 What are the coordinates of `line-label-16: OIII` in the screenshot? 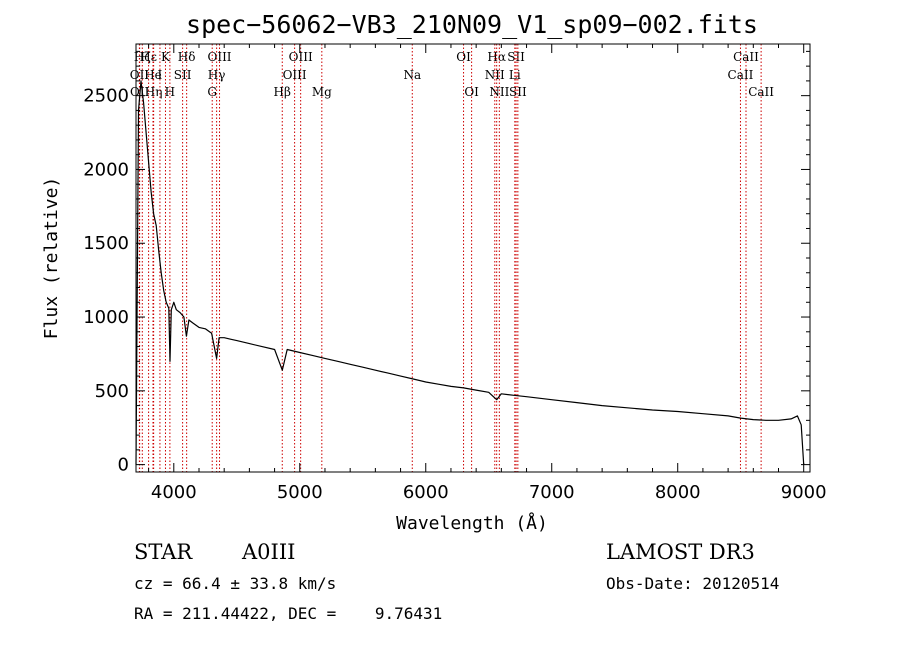 It's located at (295, 75).